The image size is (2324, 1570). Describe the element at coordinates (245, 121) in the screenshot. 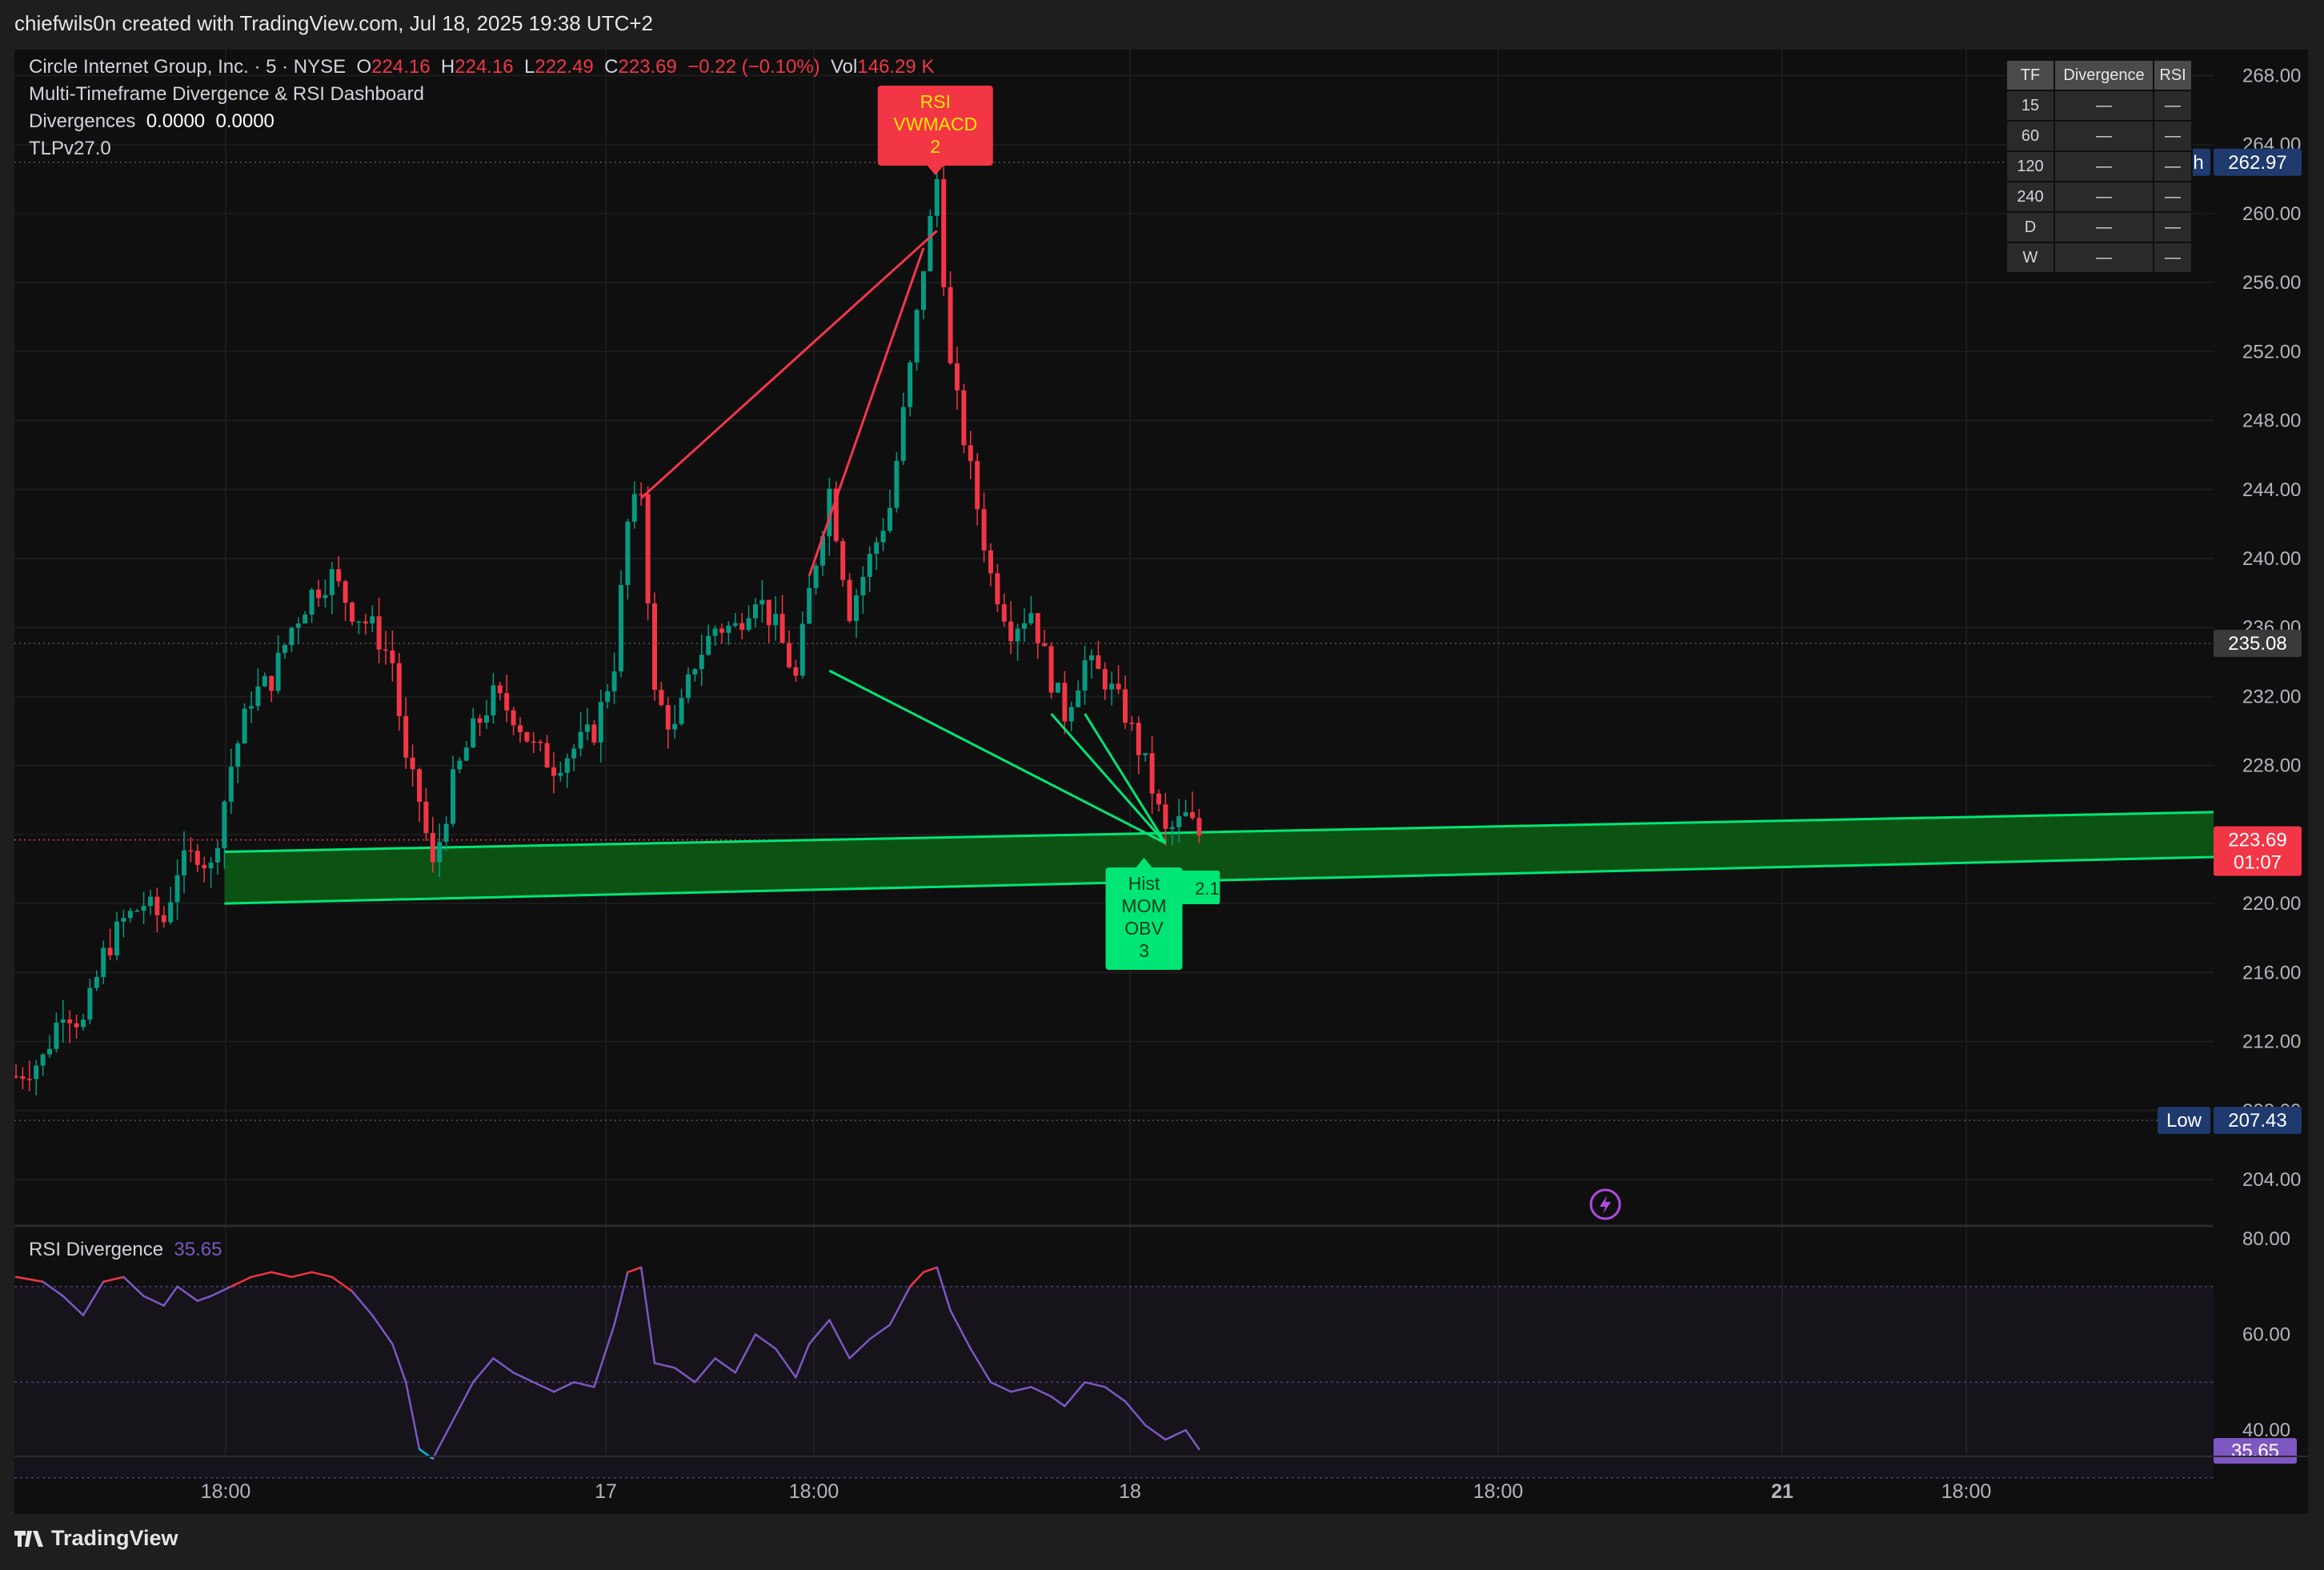

I see `divergence-value-2: 0.0000` at that location.